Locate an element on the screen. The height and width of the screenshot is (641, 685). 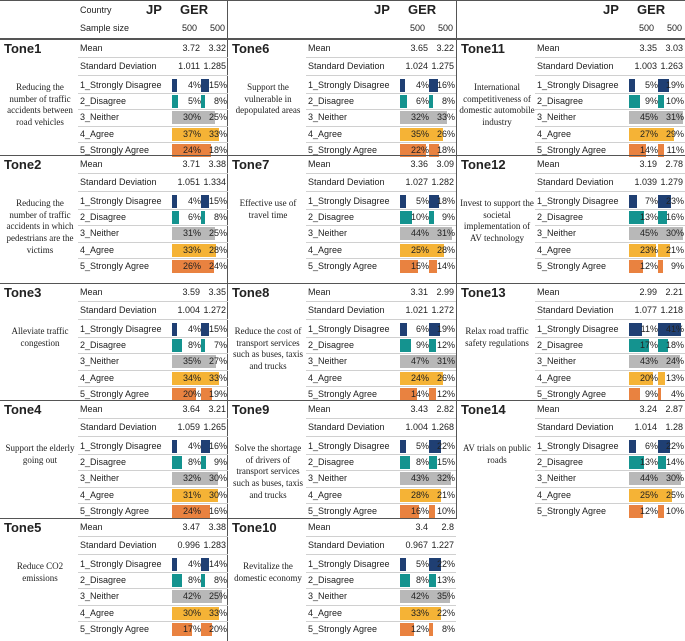
tone8-top-rule is located at coordinates (342, 283).